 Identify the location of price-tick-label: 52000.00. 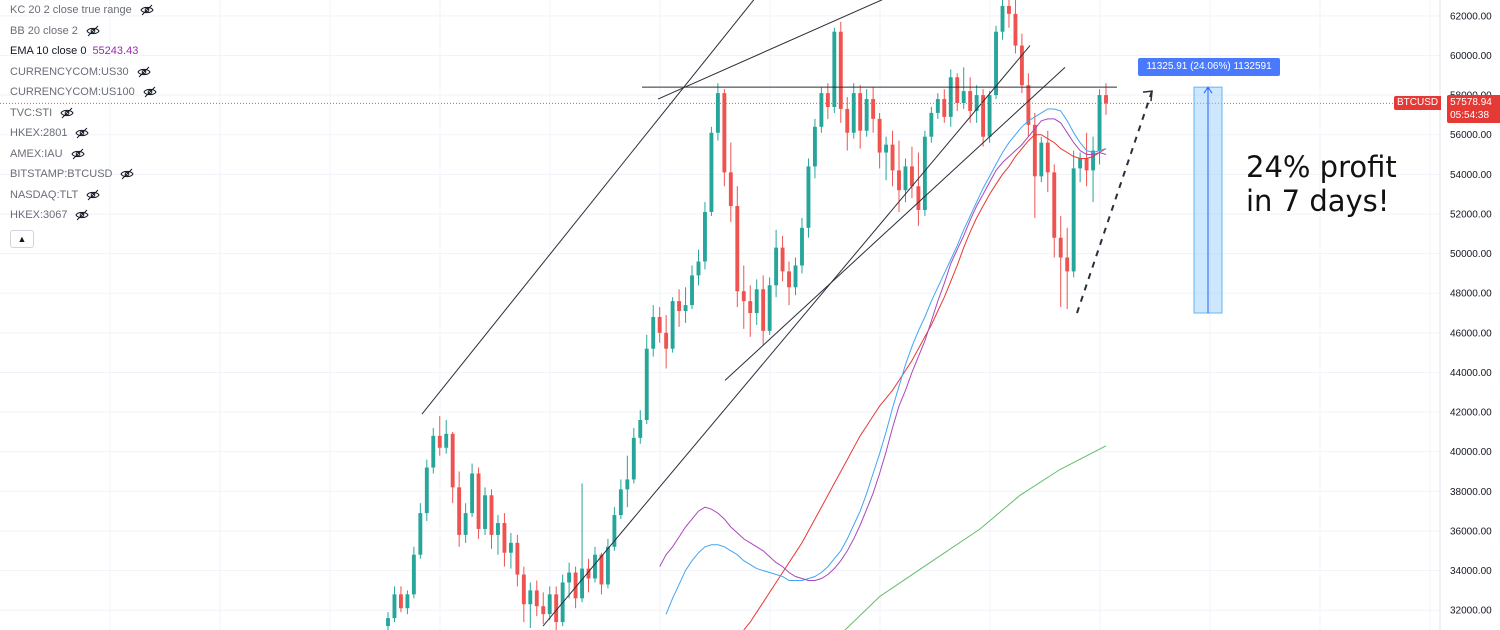
(1471, 214).